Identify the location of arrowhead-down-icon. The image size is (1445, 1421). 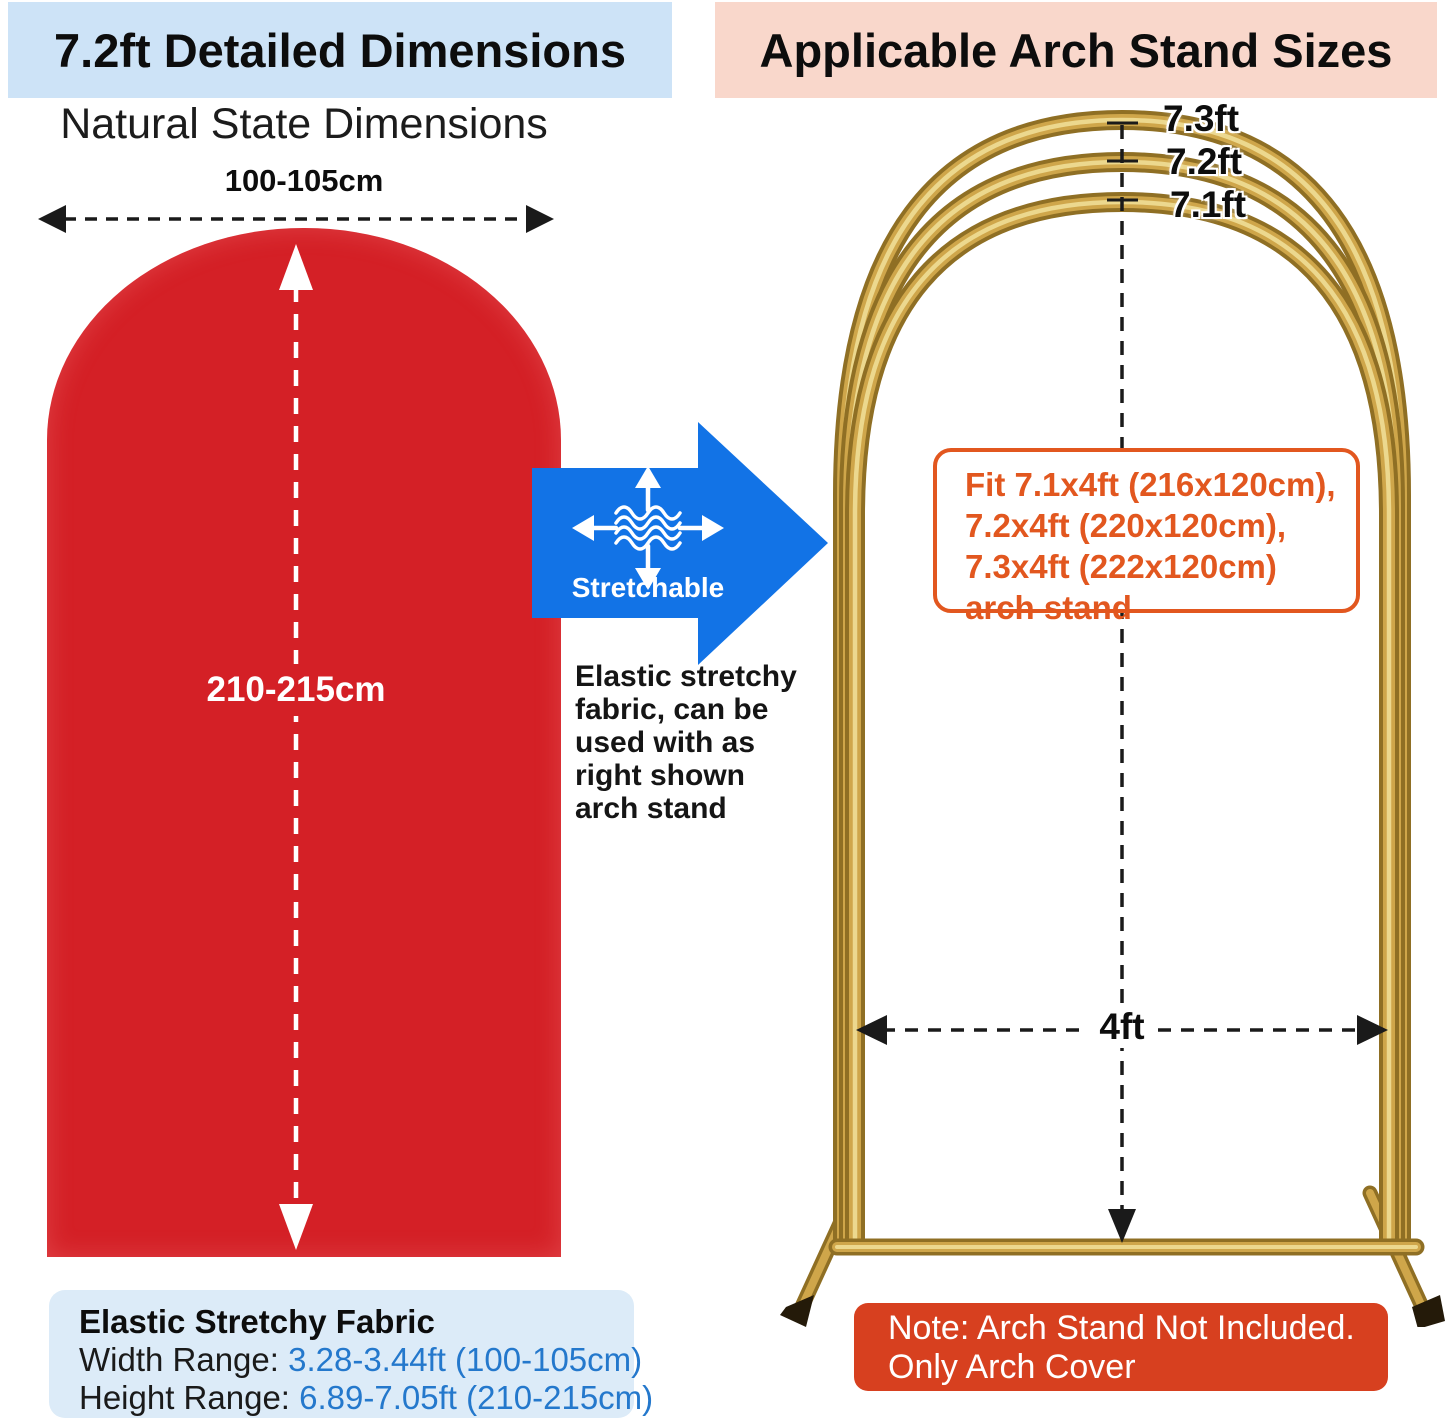
(1122, 1226).